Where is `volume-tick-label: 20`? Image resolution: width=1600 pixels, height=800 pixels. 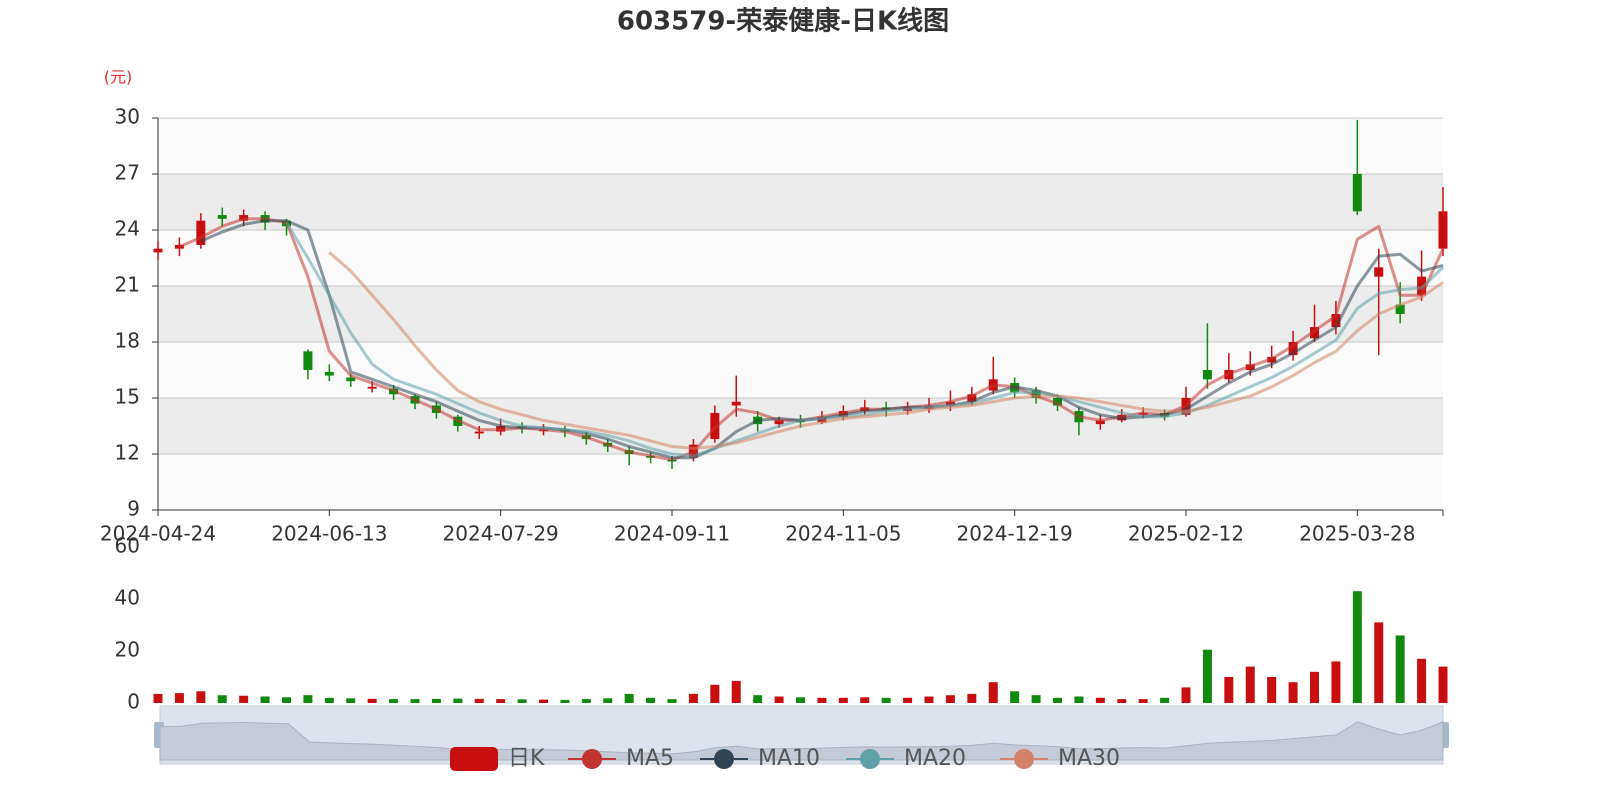
volume-tick-label: 20 is located at coordinates (127, 650).